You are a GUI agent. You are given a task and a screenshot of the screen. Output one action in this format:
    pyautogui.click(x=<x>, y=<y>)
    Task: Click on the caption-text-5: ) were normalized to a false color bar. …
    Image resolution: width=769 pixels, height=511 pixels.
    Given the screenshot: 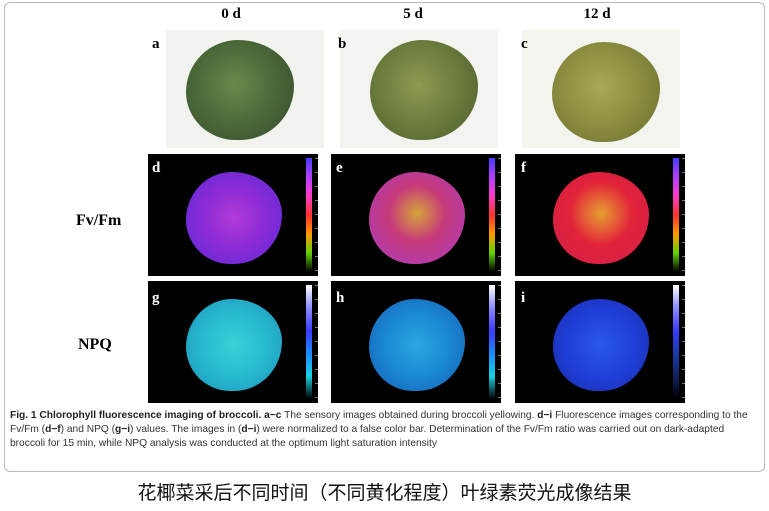 What is the action you would take?
    pyautogui.click(x=367, y=437)
    